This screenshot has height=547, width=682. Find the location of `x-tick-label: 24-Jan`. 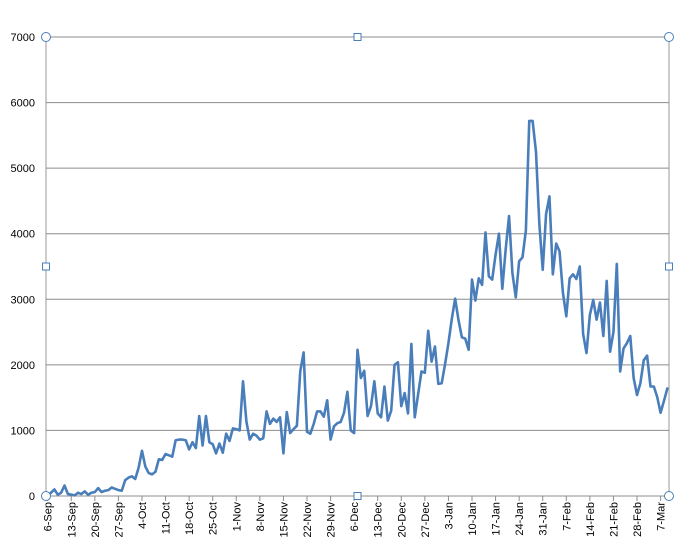

x-tick-label: 24-Jan is located at coordinates (520, 519).